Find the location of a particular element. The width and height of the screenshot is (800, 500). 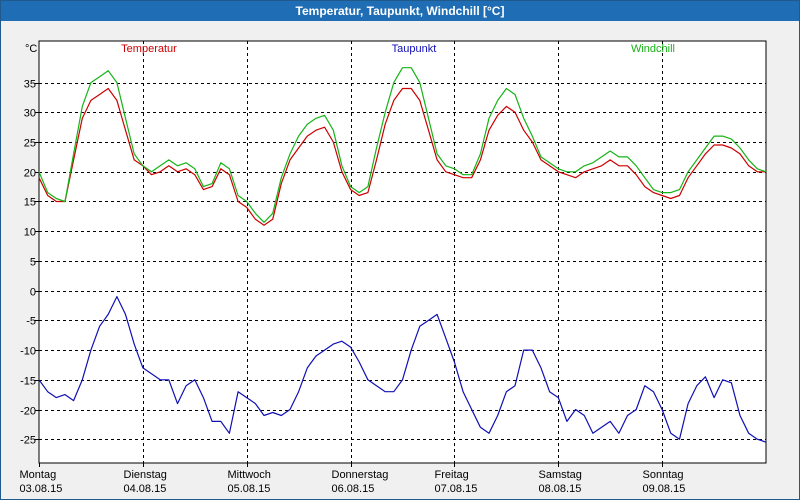

y-tick-label: 20 is located at coordinates (30, 174).